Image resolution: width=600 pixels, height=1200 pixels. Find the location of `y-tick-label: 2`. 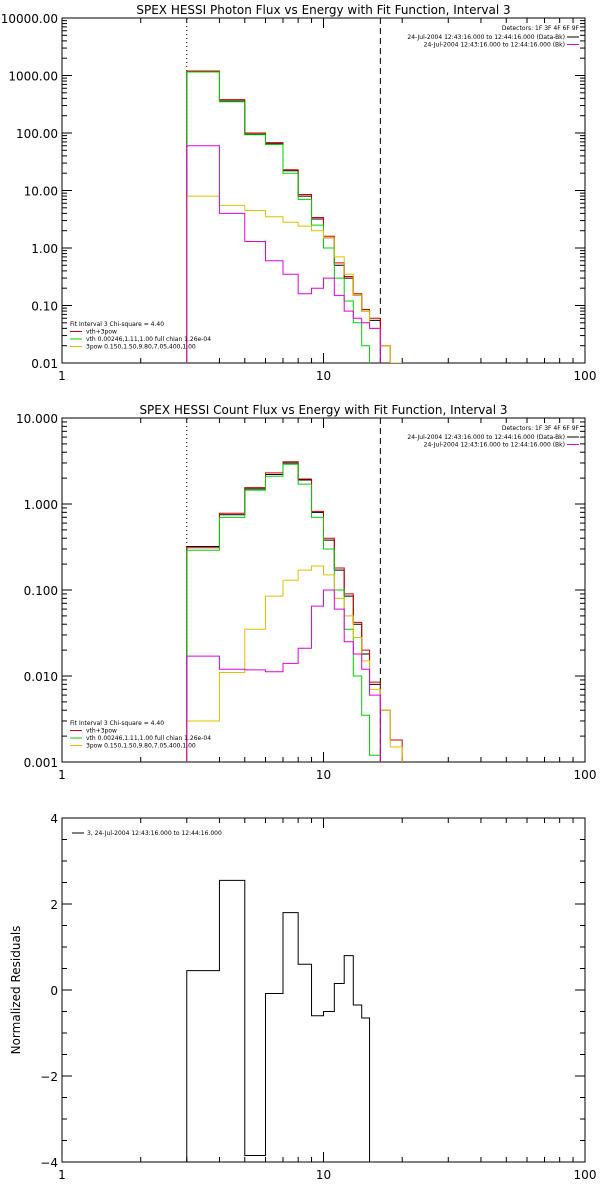

y-tick-label: 2 is located at coordinates (54, 905).